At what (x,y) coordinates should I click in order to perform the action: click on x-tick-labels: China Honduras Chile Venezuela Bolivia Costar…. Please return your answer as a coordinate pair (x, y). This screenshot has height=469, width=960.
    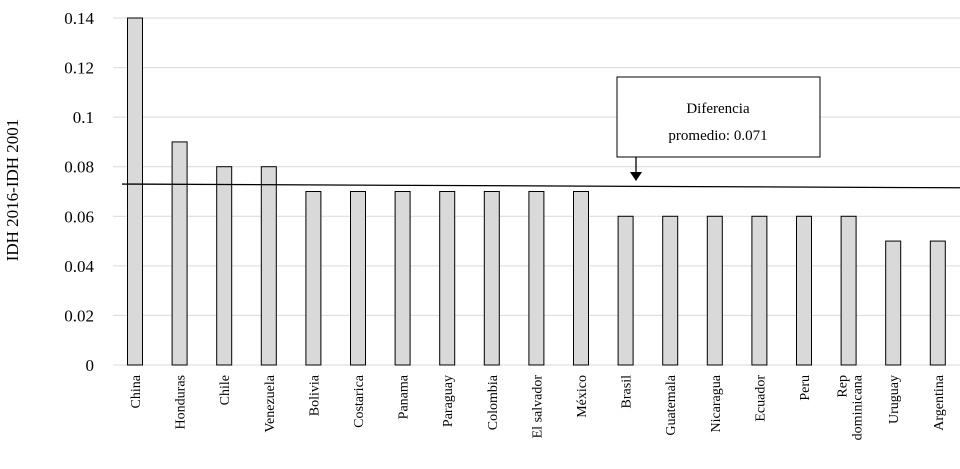
    Looking at the image, I should click on (538, 407).